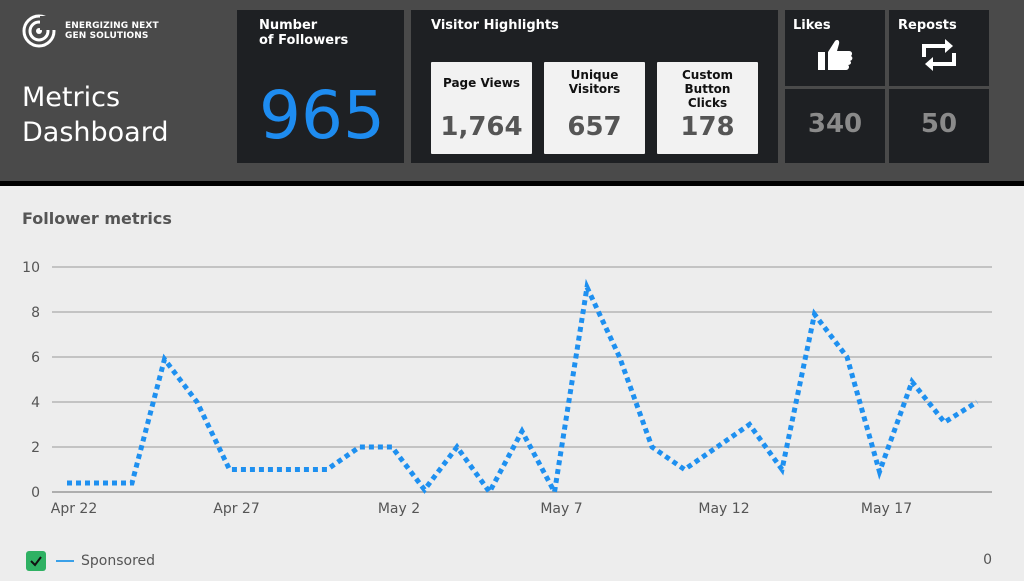  Describe the element at coordinates (288, 25) in the screenshot. I see `followers-label-line1: Number` at that location.